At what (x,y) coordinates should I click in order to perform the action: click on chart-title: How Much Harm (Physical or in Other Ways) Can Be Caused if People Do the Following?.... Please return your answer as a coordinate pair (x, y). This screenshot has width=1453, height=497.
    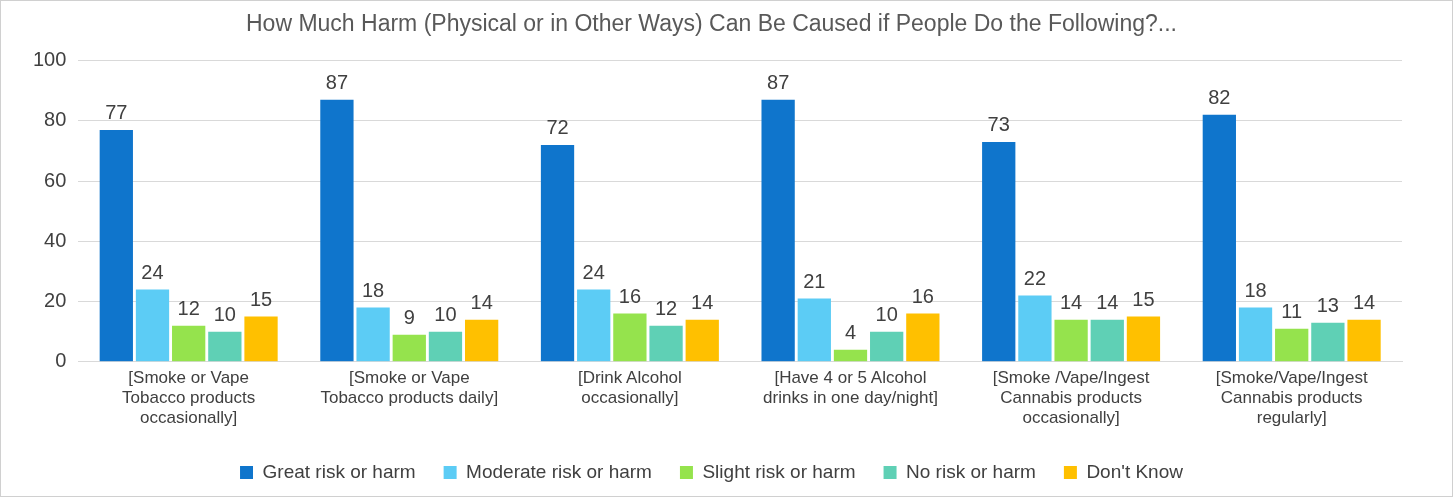
    Looking at the image, I should click on (711, 23).